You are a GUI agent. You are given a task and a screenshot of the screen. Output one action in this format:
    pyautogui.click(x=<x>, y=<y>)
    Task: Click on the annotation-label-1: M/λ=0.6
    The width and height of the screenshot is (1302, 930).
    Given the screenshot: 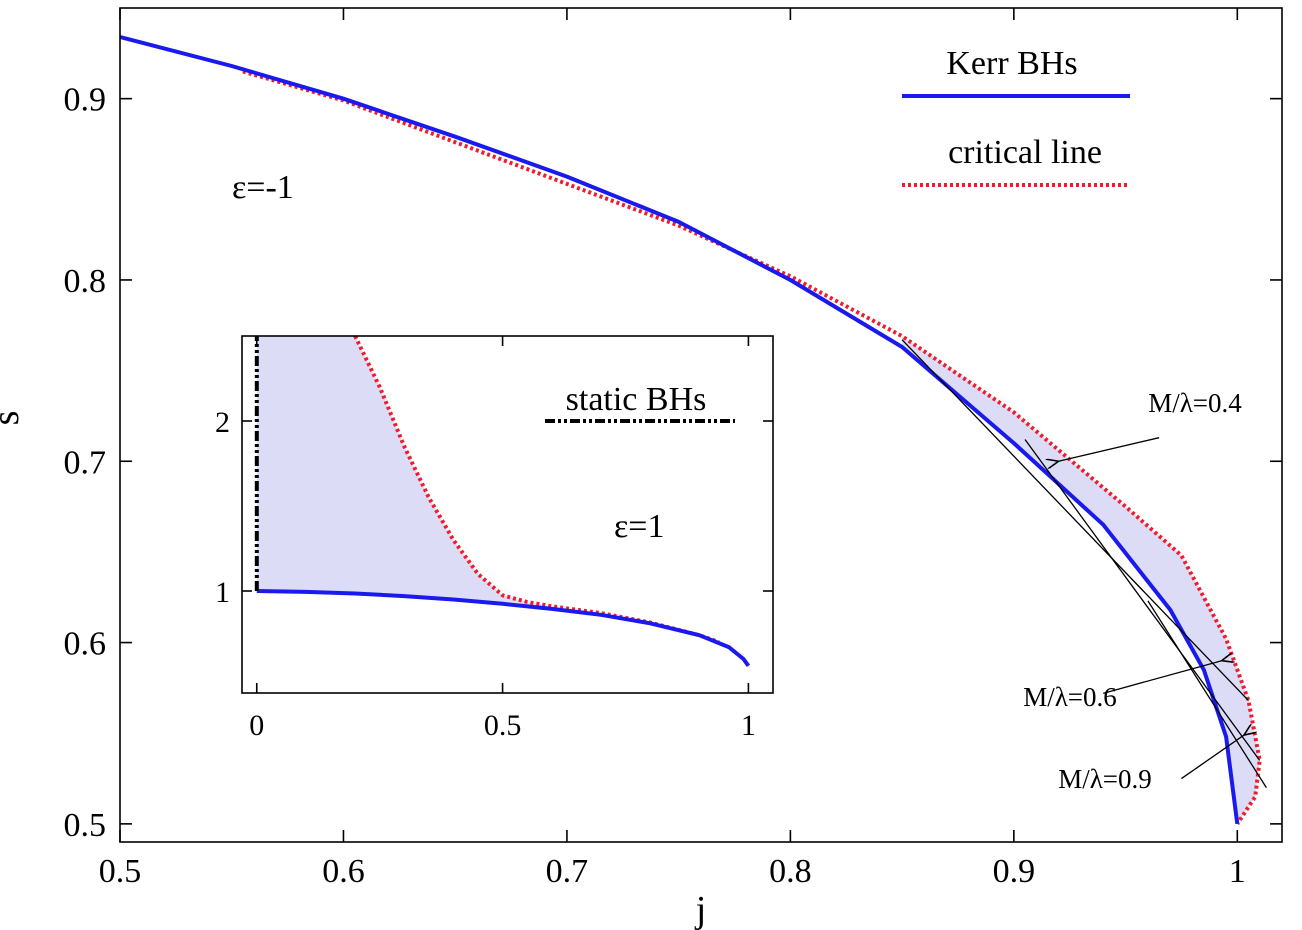 What is the action you would take?
    pyautogui.click(x=1070, y=697)
    